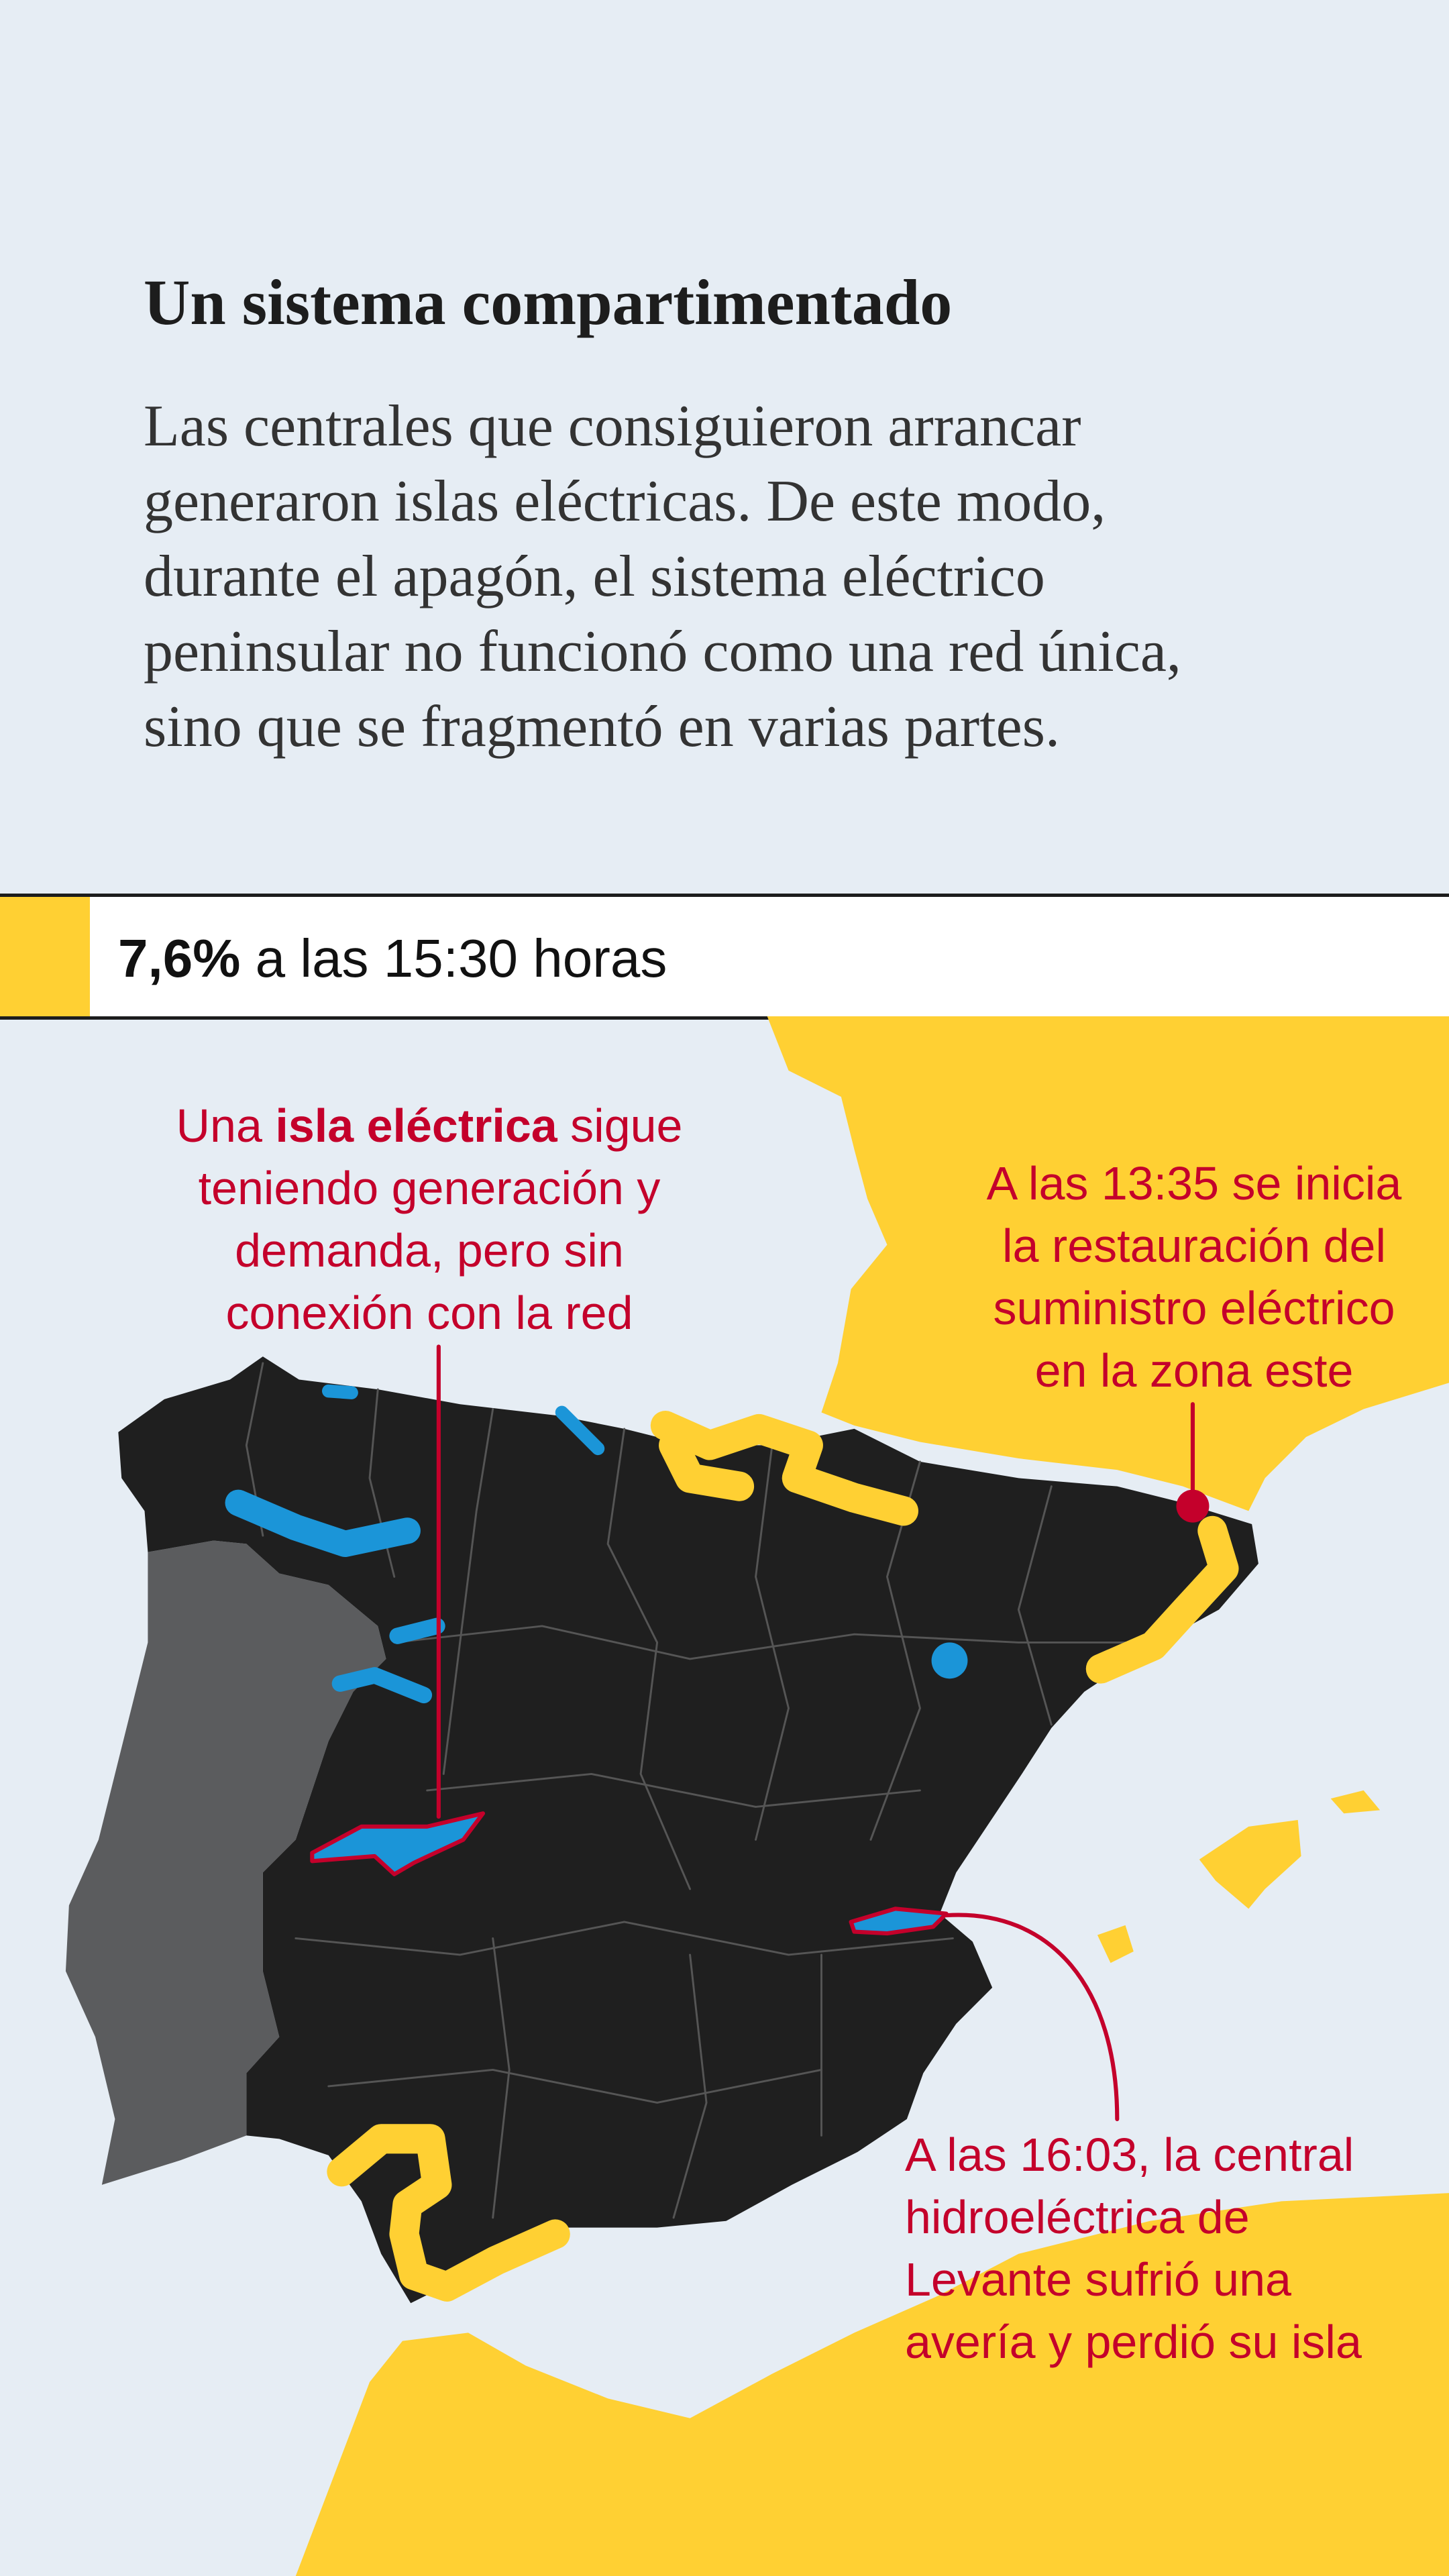  I want to click on intro-line: sino que se fragmentó en varias partes., so click(602, 726).